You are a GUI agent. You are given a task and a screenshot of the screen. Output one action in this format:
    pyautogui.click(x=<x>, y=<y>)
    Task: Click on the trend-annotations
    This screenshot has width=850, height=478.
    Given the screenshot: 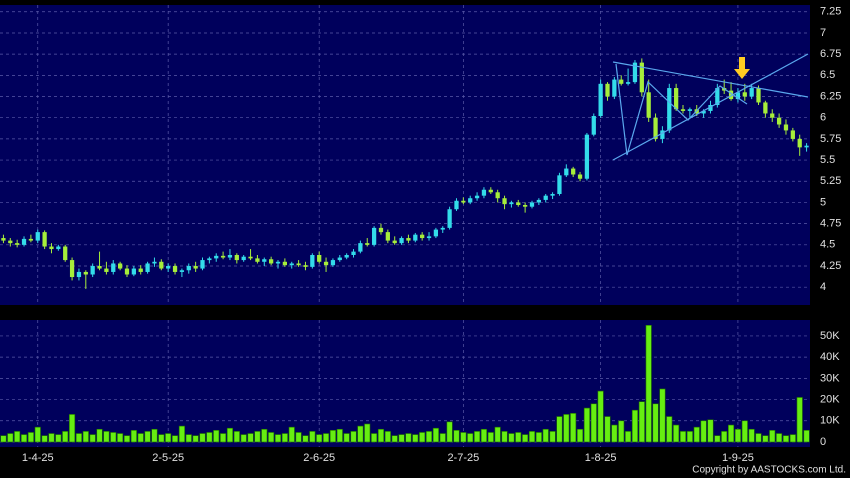 What is the action you would take?
    pyautogui.click(x=710, y=107)
    